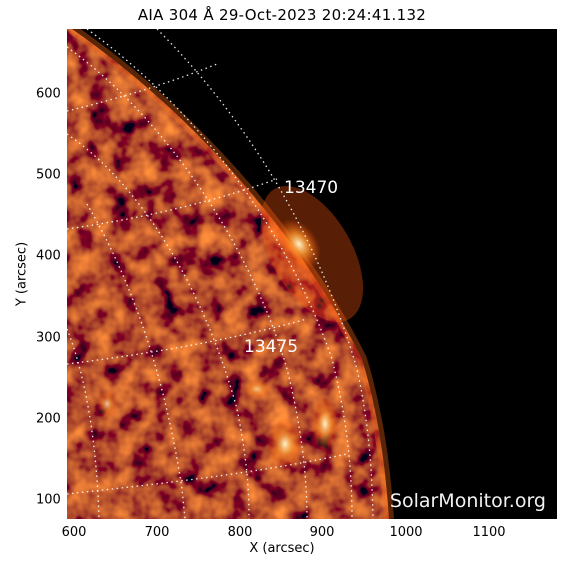  I want to click on x-tick-label: 700, so click(157, 532).